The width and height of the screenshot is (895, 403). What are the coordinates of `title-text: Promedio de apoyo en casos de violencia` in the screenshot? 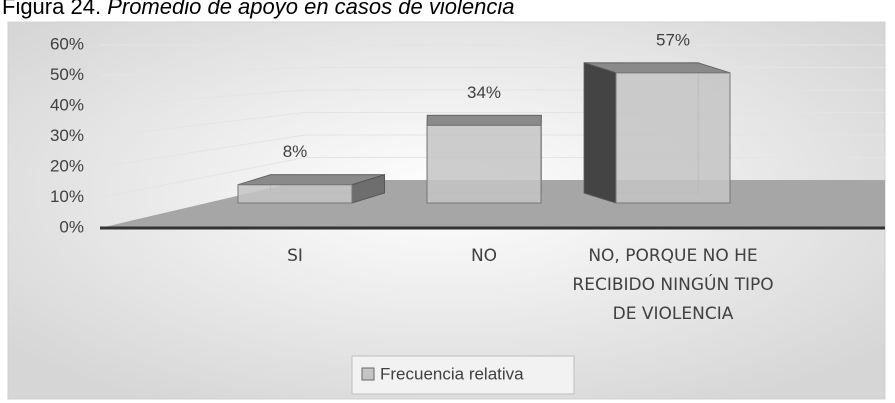 It's located at (310, 9).